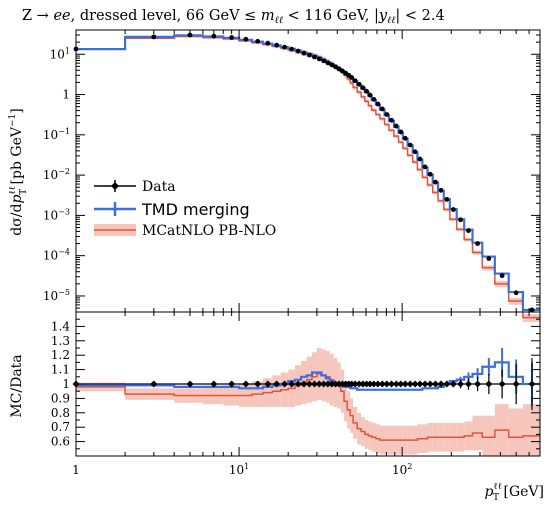 This screenshot has width=550, height=509. Describe the element at coordinates (60, 341) in the screenshot. I see `ratio-y-tick-label: 1.3` at that location.